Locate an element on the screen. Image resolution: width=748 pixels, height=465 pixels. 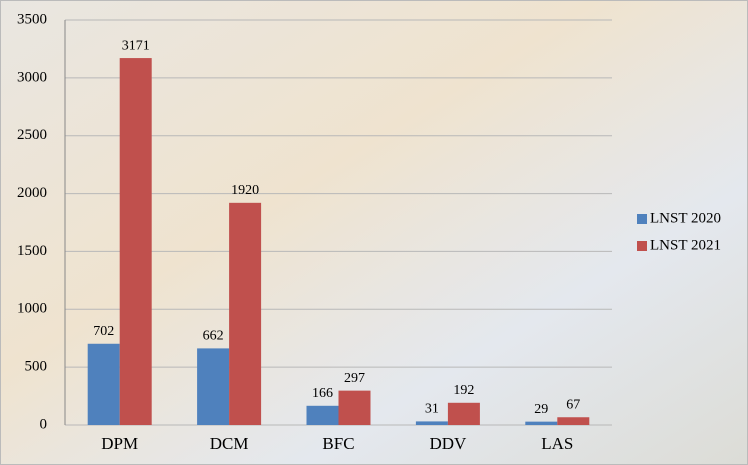
data-label: 166 is located at coordinates (322, 393).